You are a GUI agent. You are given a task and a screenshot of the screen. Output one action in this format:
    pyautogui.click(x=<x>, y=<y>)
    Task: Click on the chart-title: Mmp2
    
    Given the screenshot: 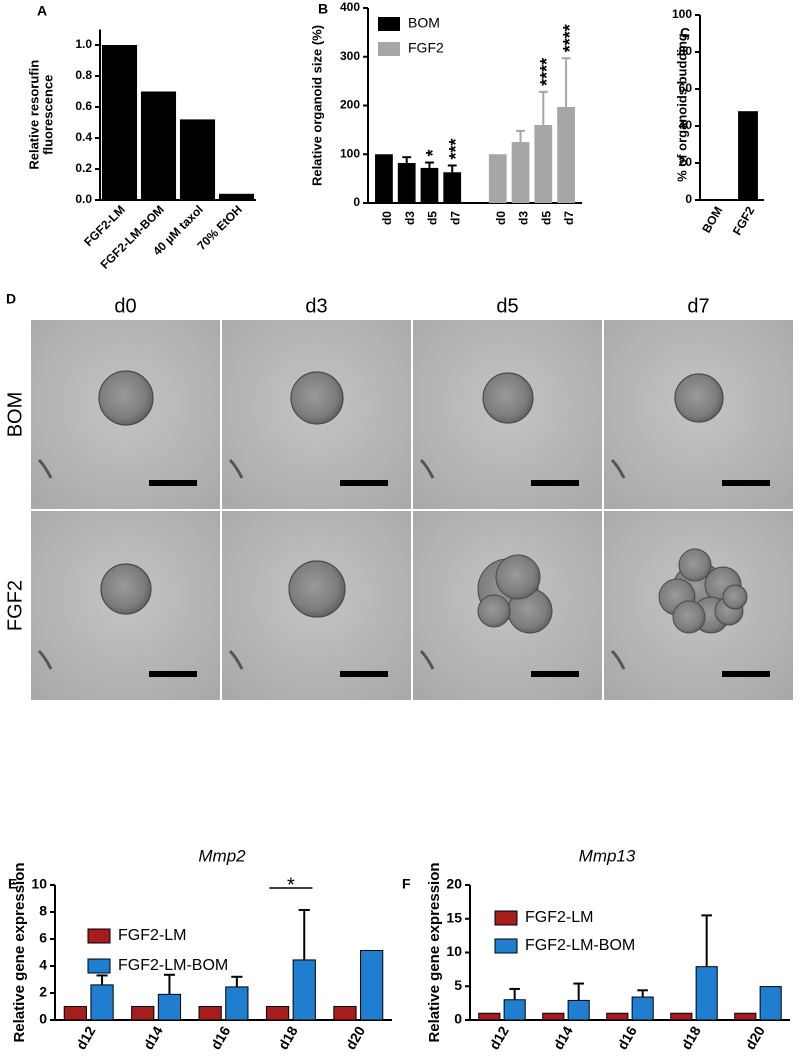 What is the action you would take?
    pyautogui.click(x=222, y=855)
    